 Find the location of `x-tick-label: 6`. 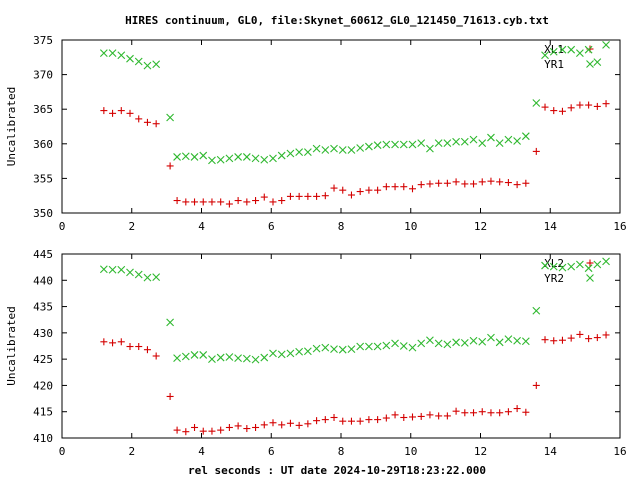

x-tick-label: 6 is located at coordinates (271, 226).